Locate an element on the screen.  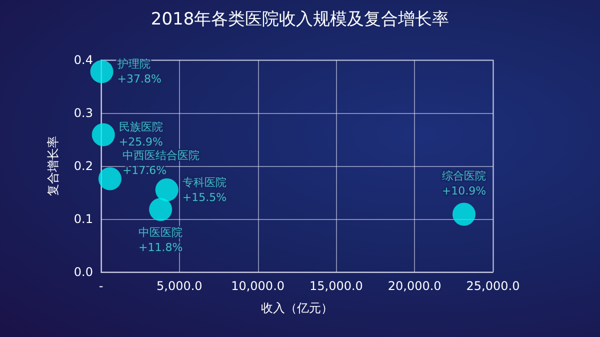
data-label: +25.9% is located at coordinates (141, 142).